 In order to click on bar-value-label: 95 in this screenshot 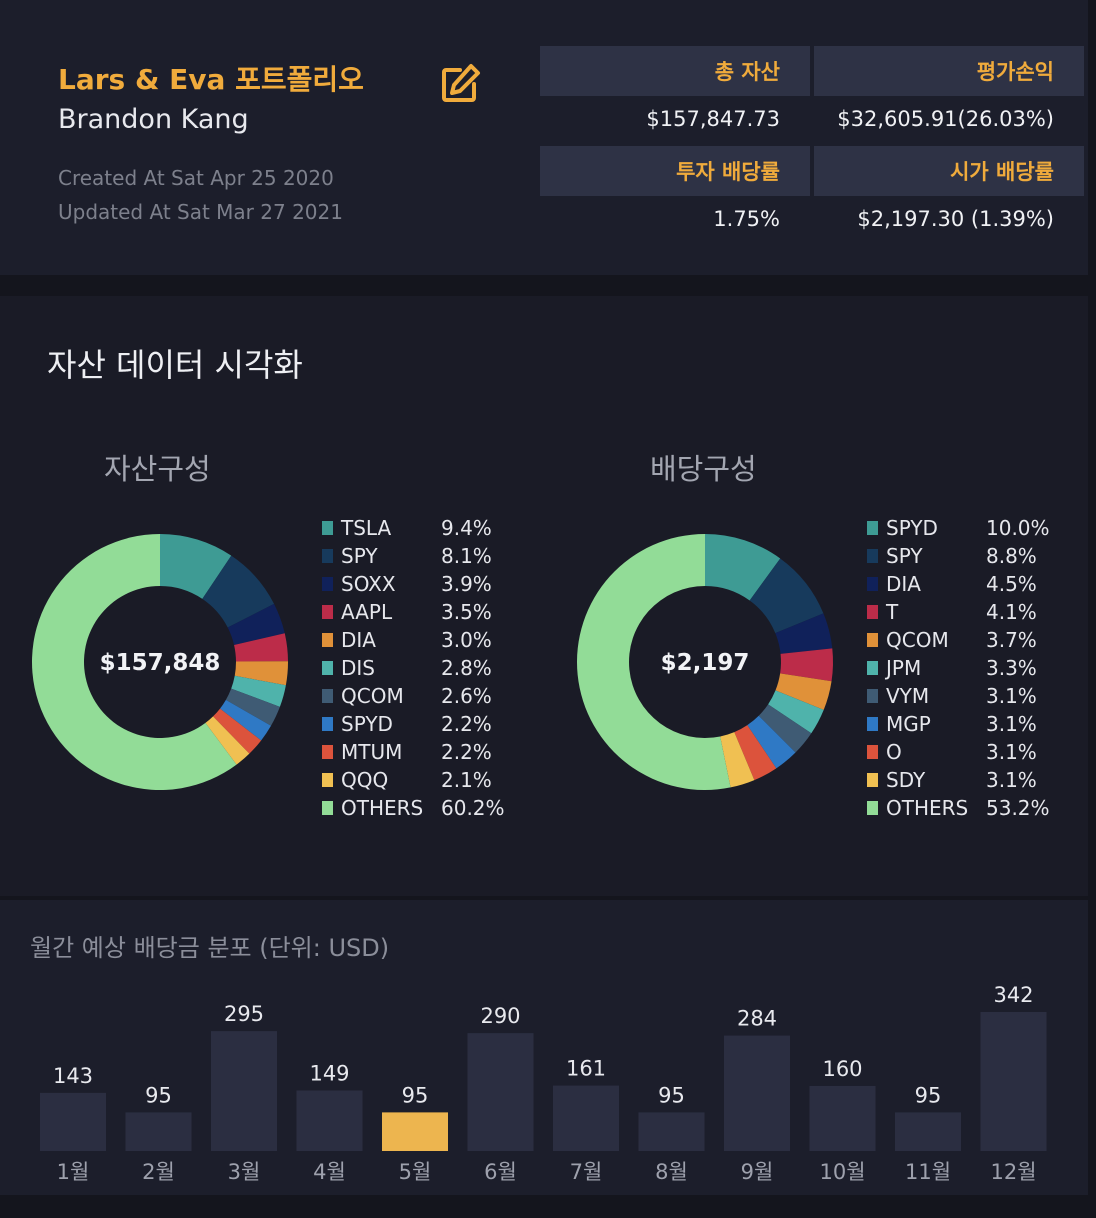, I will do `click(671, 1095)`.